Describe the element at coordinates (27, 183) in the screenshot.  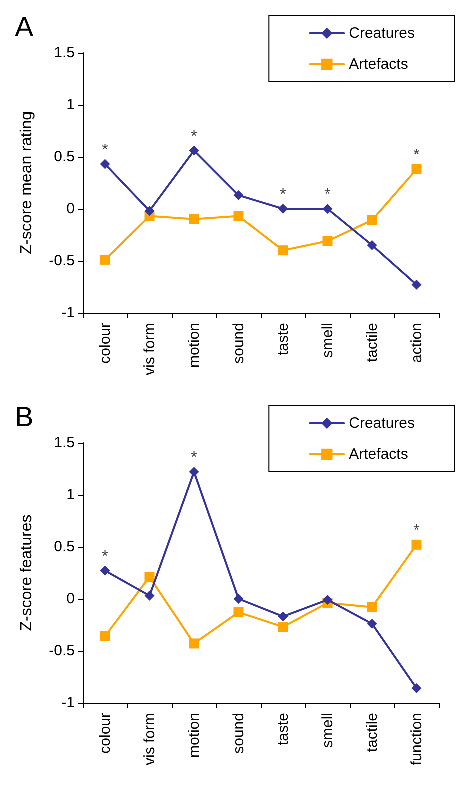
I see `y-axis-title: Z-score mean rating` at that location.